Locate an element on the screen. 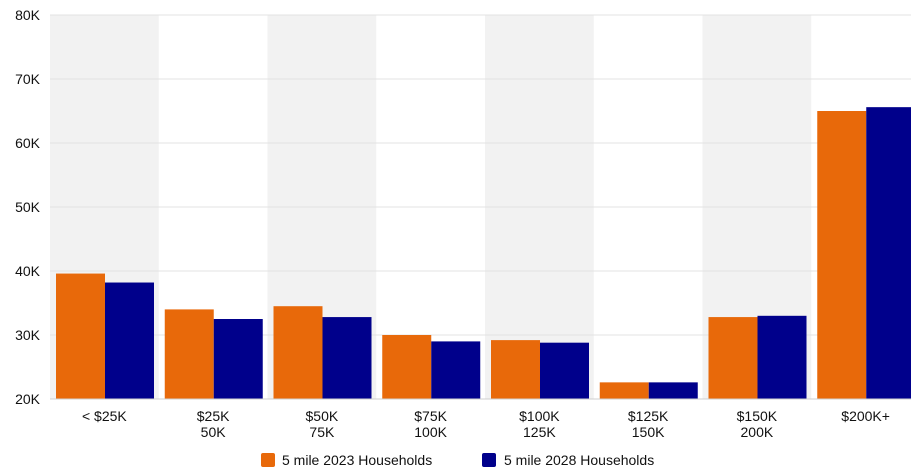 This screenshot has height=472, width=911. x-tick-label: 75K is located at coordinates (322, 432).